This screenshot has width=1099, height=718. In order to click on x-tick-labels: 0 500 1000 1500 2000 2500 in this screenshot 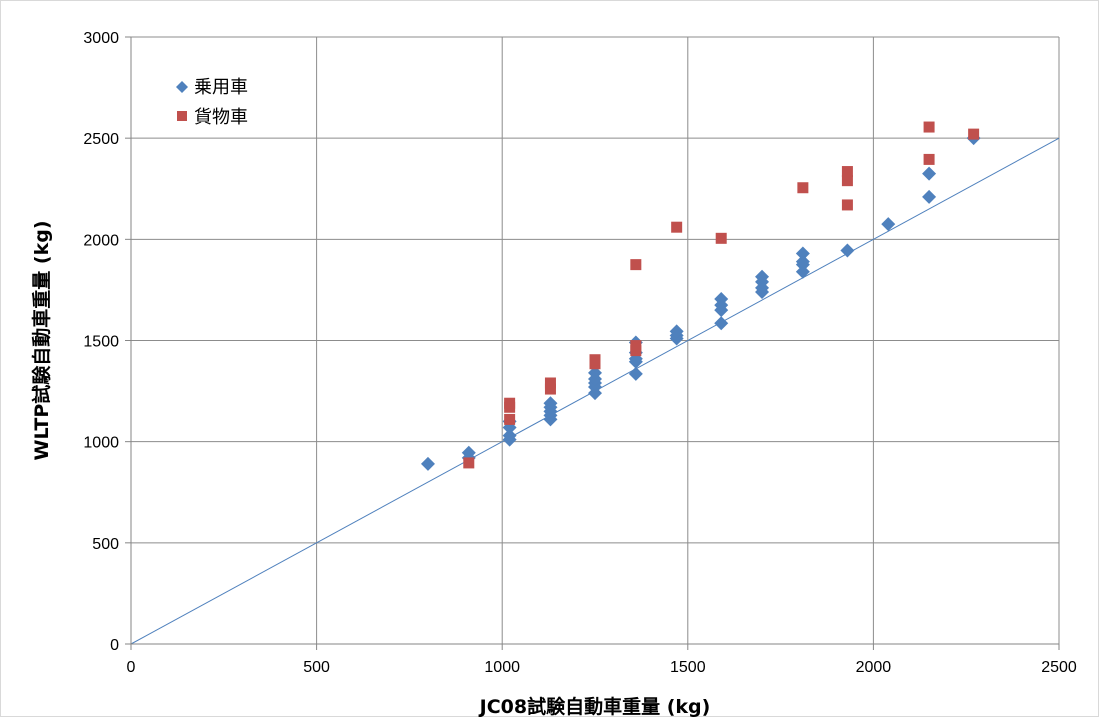, I will do `click(602, 667)`.